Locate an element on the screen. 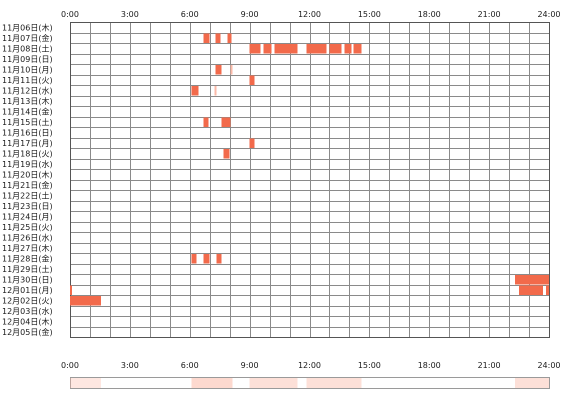  x-axis-tick-label-bottom: 21:00 is located at coordinates (489, 365).